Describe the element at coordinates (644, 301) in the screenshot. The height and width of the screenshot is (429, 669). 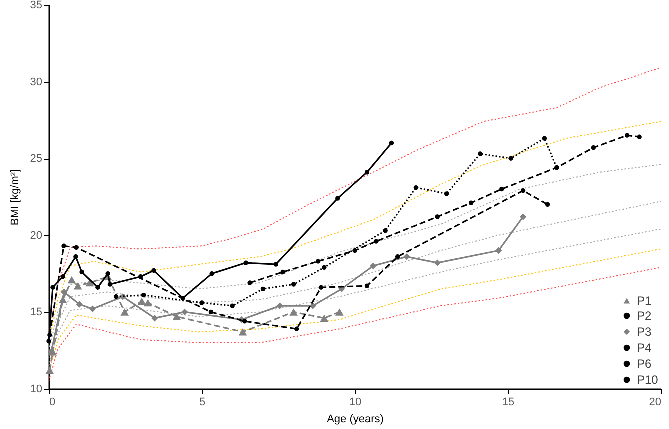
I see `legend-label: P1` at that location.